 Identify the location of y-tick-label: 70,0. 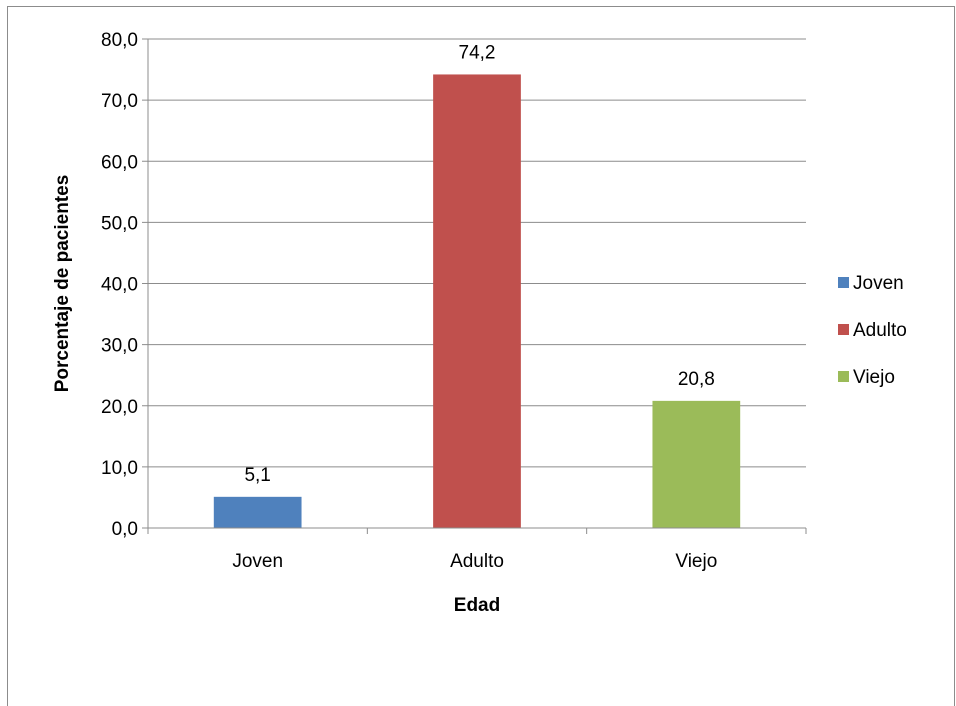
(119, 101).